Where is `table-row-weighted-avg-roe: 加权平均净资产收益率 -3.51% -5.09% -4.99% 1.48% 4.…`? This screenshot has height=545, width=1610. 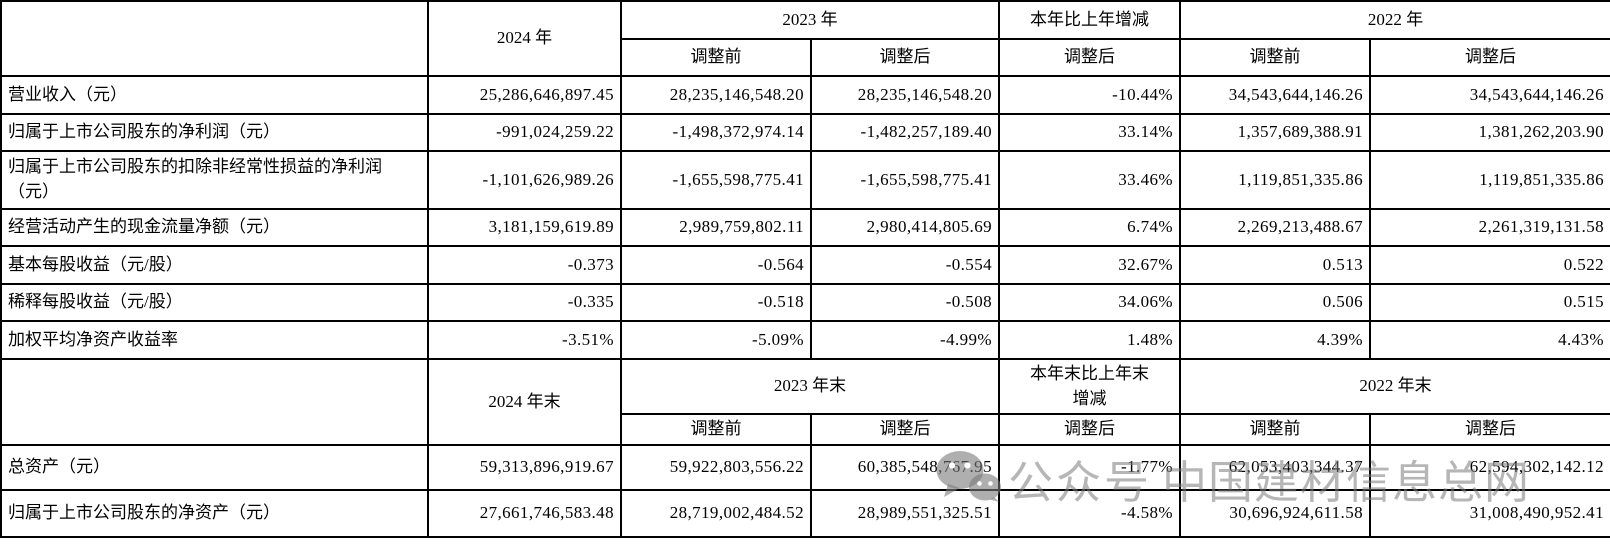 table-row-weighted-avg-roe: 加权平均净资产收益率 -3.51% -5.09% -4.99% 1.48% 4.… is located at coordinates (805, 340).